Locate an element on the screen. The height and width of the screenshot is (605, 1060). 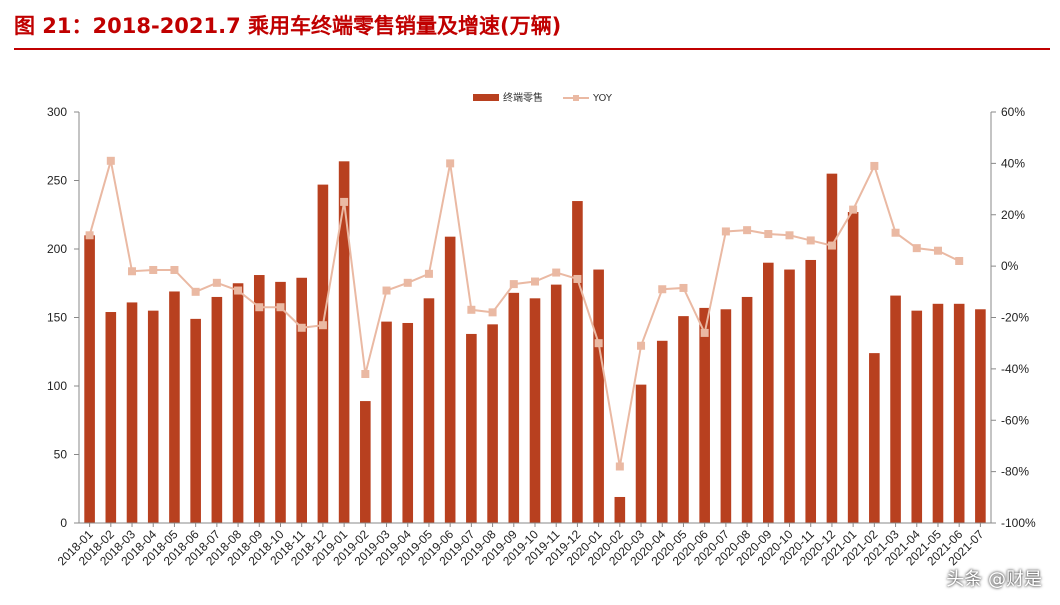
y-left-tick-label: 50 is located at coordinates (61, 455).